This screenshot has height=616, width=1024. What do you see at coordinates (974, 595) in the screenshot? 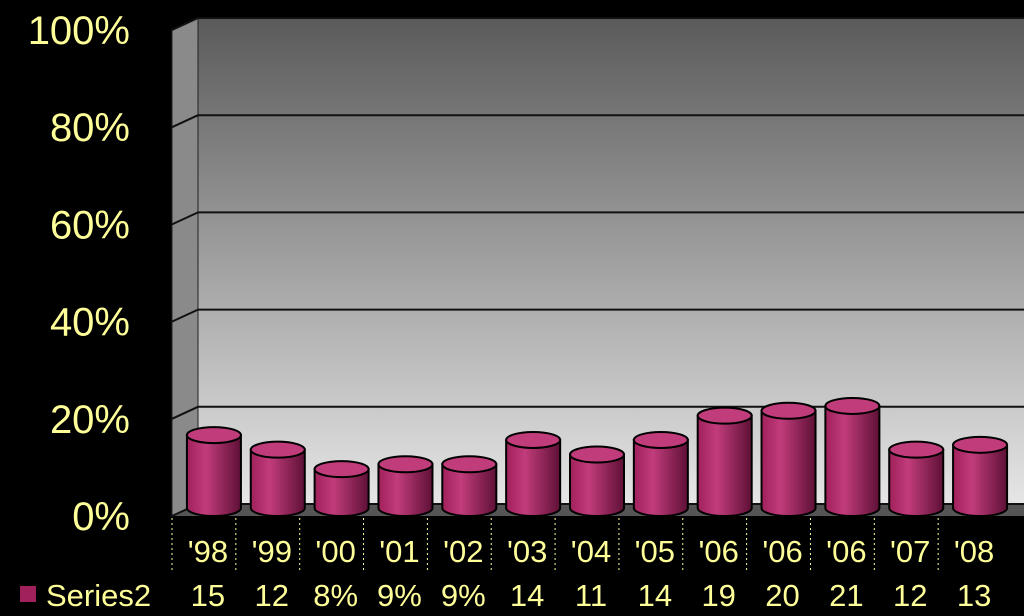
I see `data-table-value: 13` at bounding box center [974, 595].